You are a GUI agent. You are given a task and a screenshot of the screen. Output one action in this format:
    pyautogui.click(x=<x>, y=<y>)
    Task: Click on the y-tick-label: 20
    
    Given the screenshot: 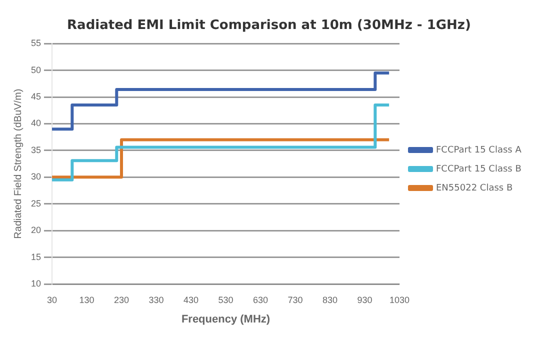 What is the action you would take?
    pyautogui.click(x=36, y=230)
    